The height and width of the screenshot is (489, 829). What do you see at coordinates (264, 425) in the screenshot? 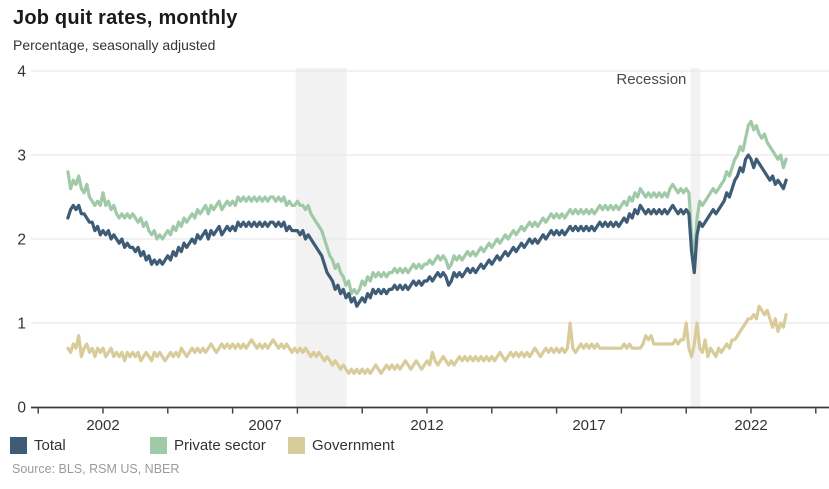
I see `x-tick-label: 2007` at bounding box center [264, 425].